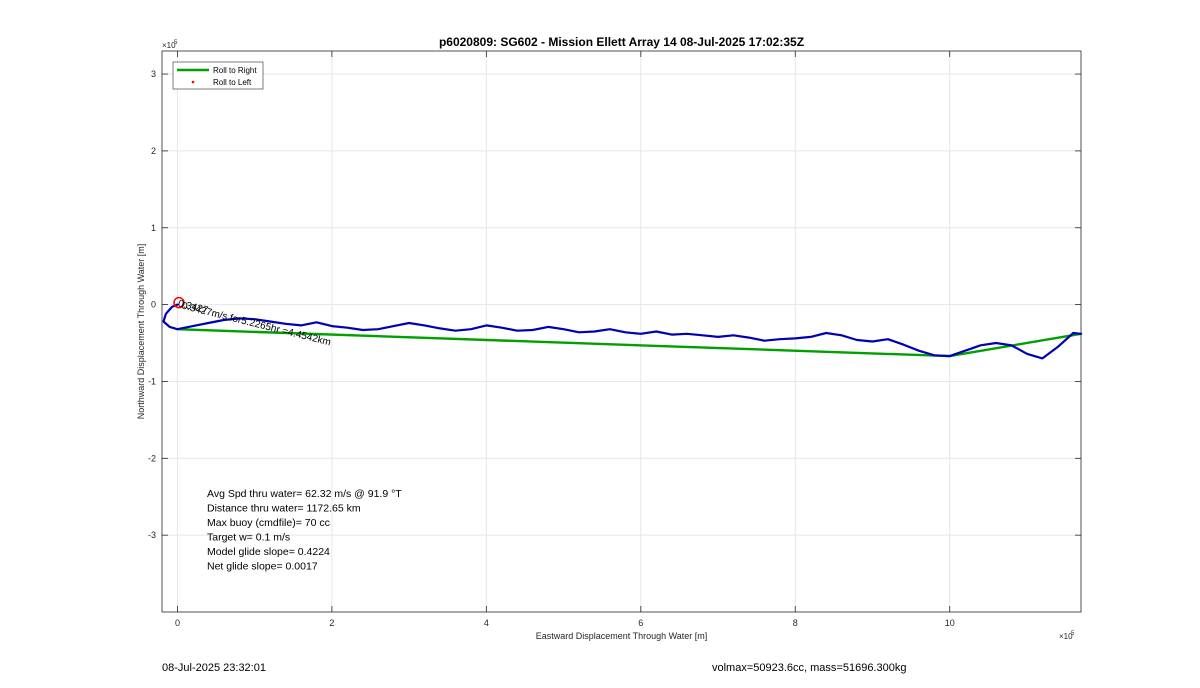 The height and width of the screenshot is (688, 1200). What do you see at coordinates (193, 82) in the screenshot?
I see `legend-dot-swatch` at bounding box center [193, 82].